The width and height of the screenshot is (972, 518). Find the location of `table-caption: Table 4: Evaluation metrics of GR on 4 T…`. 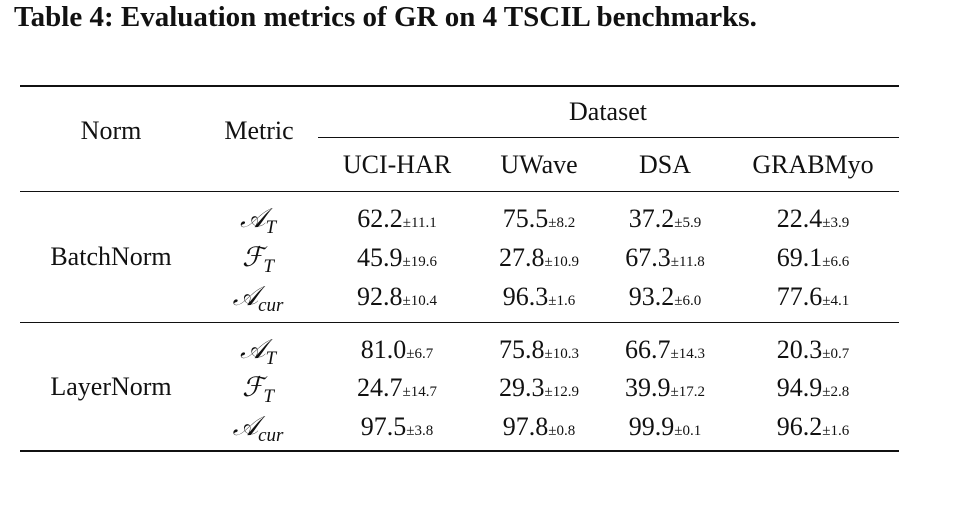

table-caption: Table 4: Evaluation metrics of GR on 4 T… is located at coordinates (385, 17).